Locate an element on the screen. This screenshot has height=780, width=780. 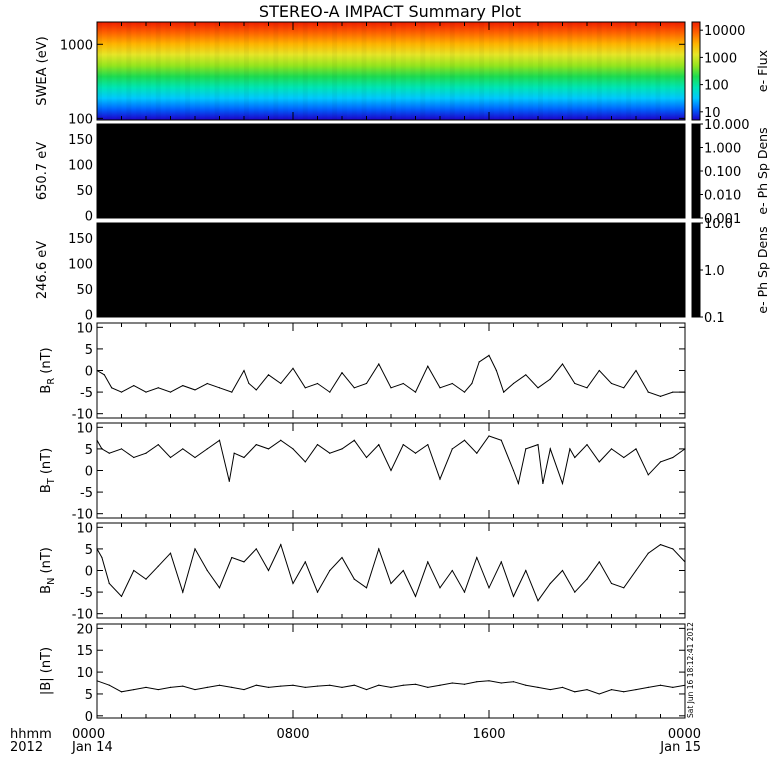
y-axis-label: BT (nT) is located at coordinates (48, 470).